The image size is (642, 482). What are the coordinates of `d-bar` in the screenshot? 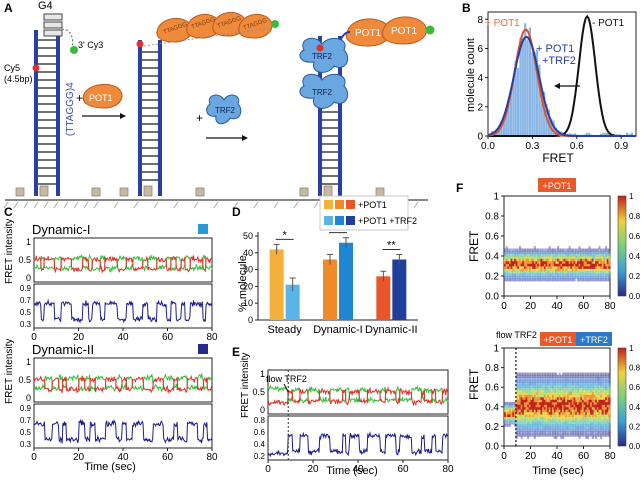 It's located at (383, 298).